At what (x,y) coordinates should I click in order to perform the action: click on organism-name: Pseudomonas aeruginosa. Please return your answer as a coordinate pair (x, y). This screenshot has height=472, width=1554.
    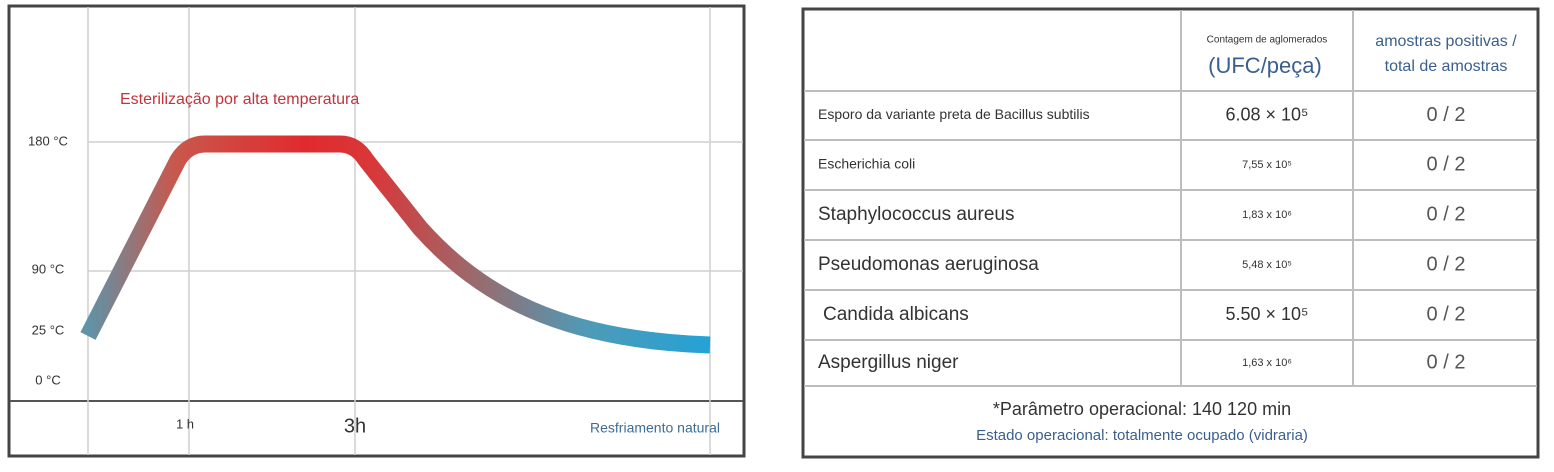
    Looking at the image, I should click on (928, 264).